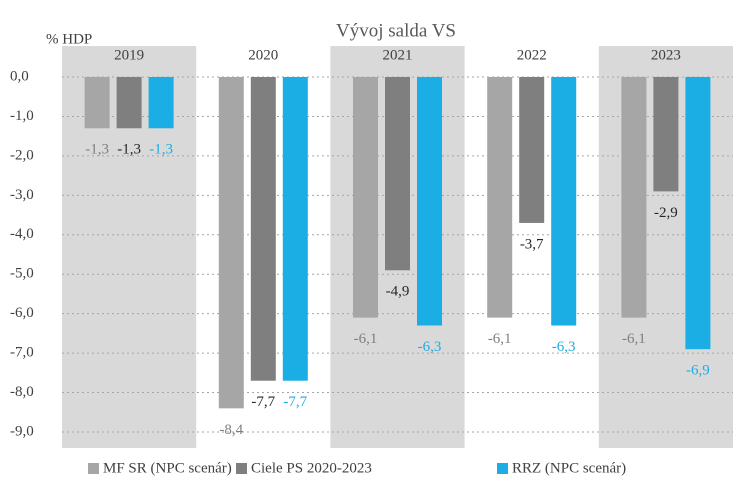 This screenshot has width=733, height=482. I want to click on value-label: -4,9, so click(398, 292).